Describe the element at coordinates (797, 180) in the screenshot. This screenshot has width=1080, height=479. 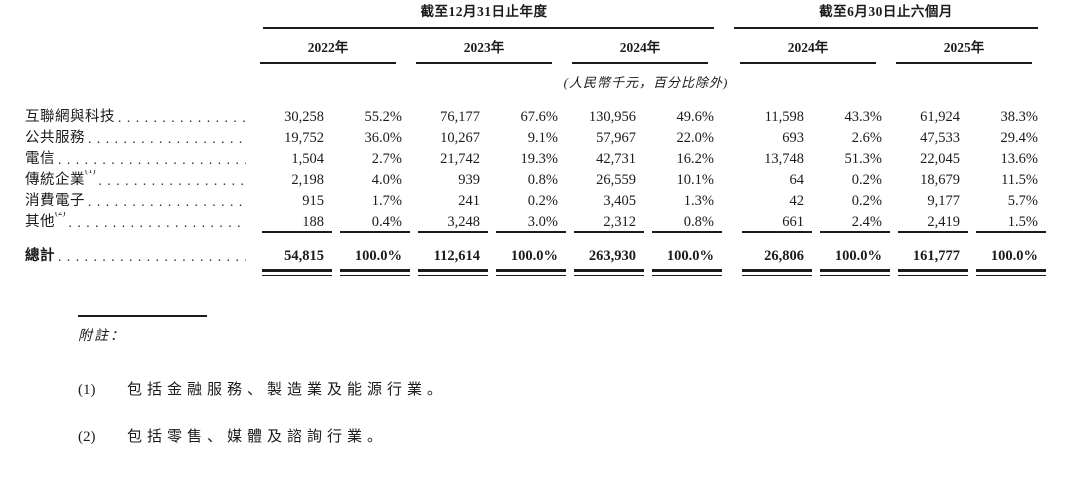
I see `cell-value: 64` at that location.